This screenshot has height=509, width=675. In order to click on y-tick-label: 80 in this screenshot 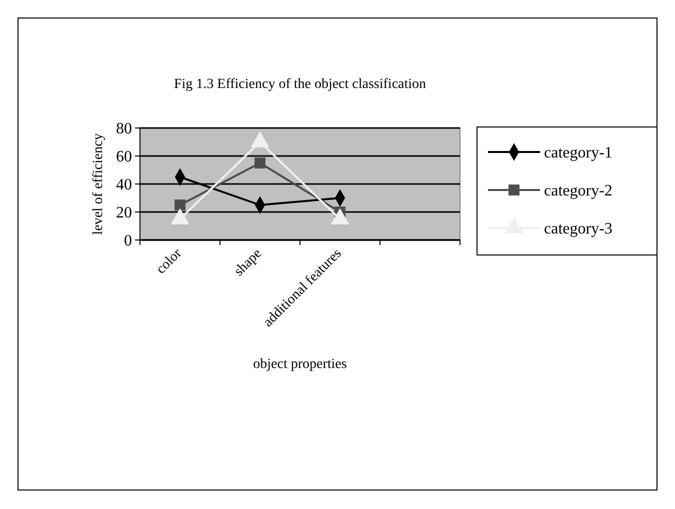, I will do `click(124, 129)`.